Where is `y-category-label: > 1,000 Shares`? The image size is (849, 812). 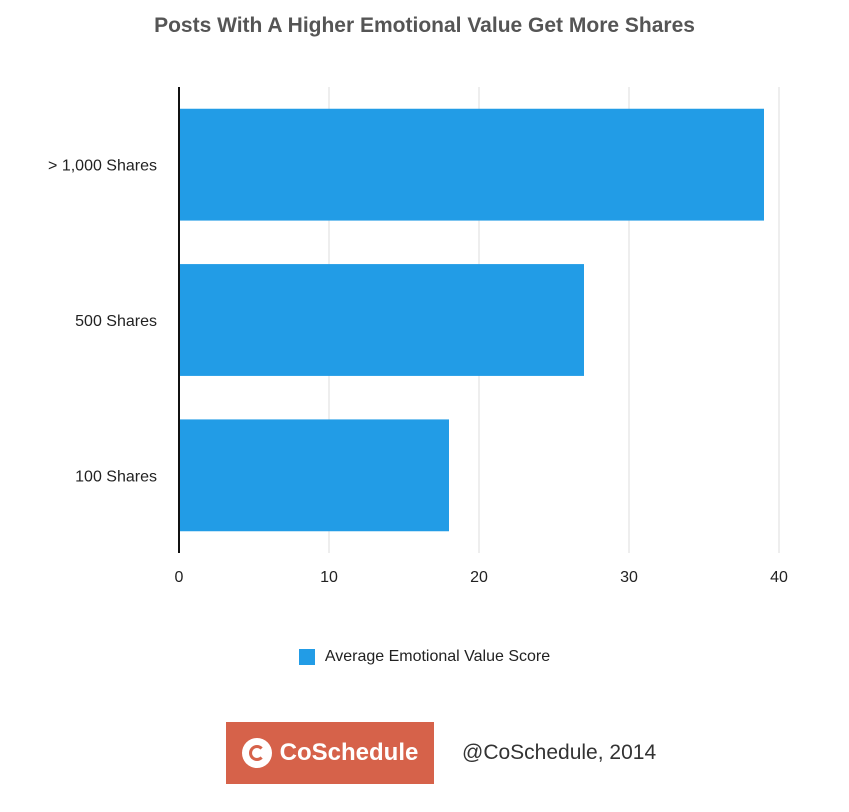 y-category-label: > 1,000 Shares is located at coordinates (102, 166).